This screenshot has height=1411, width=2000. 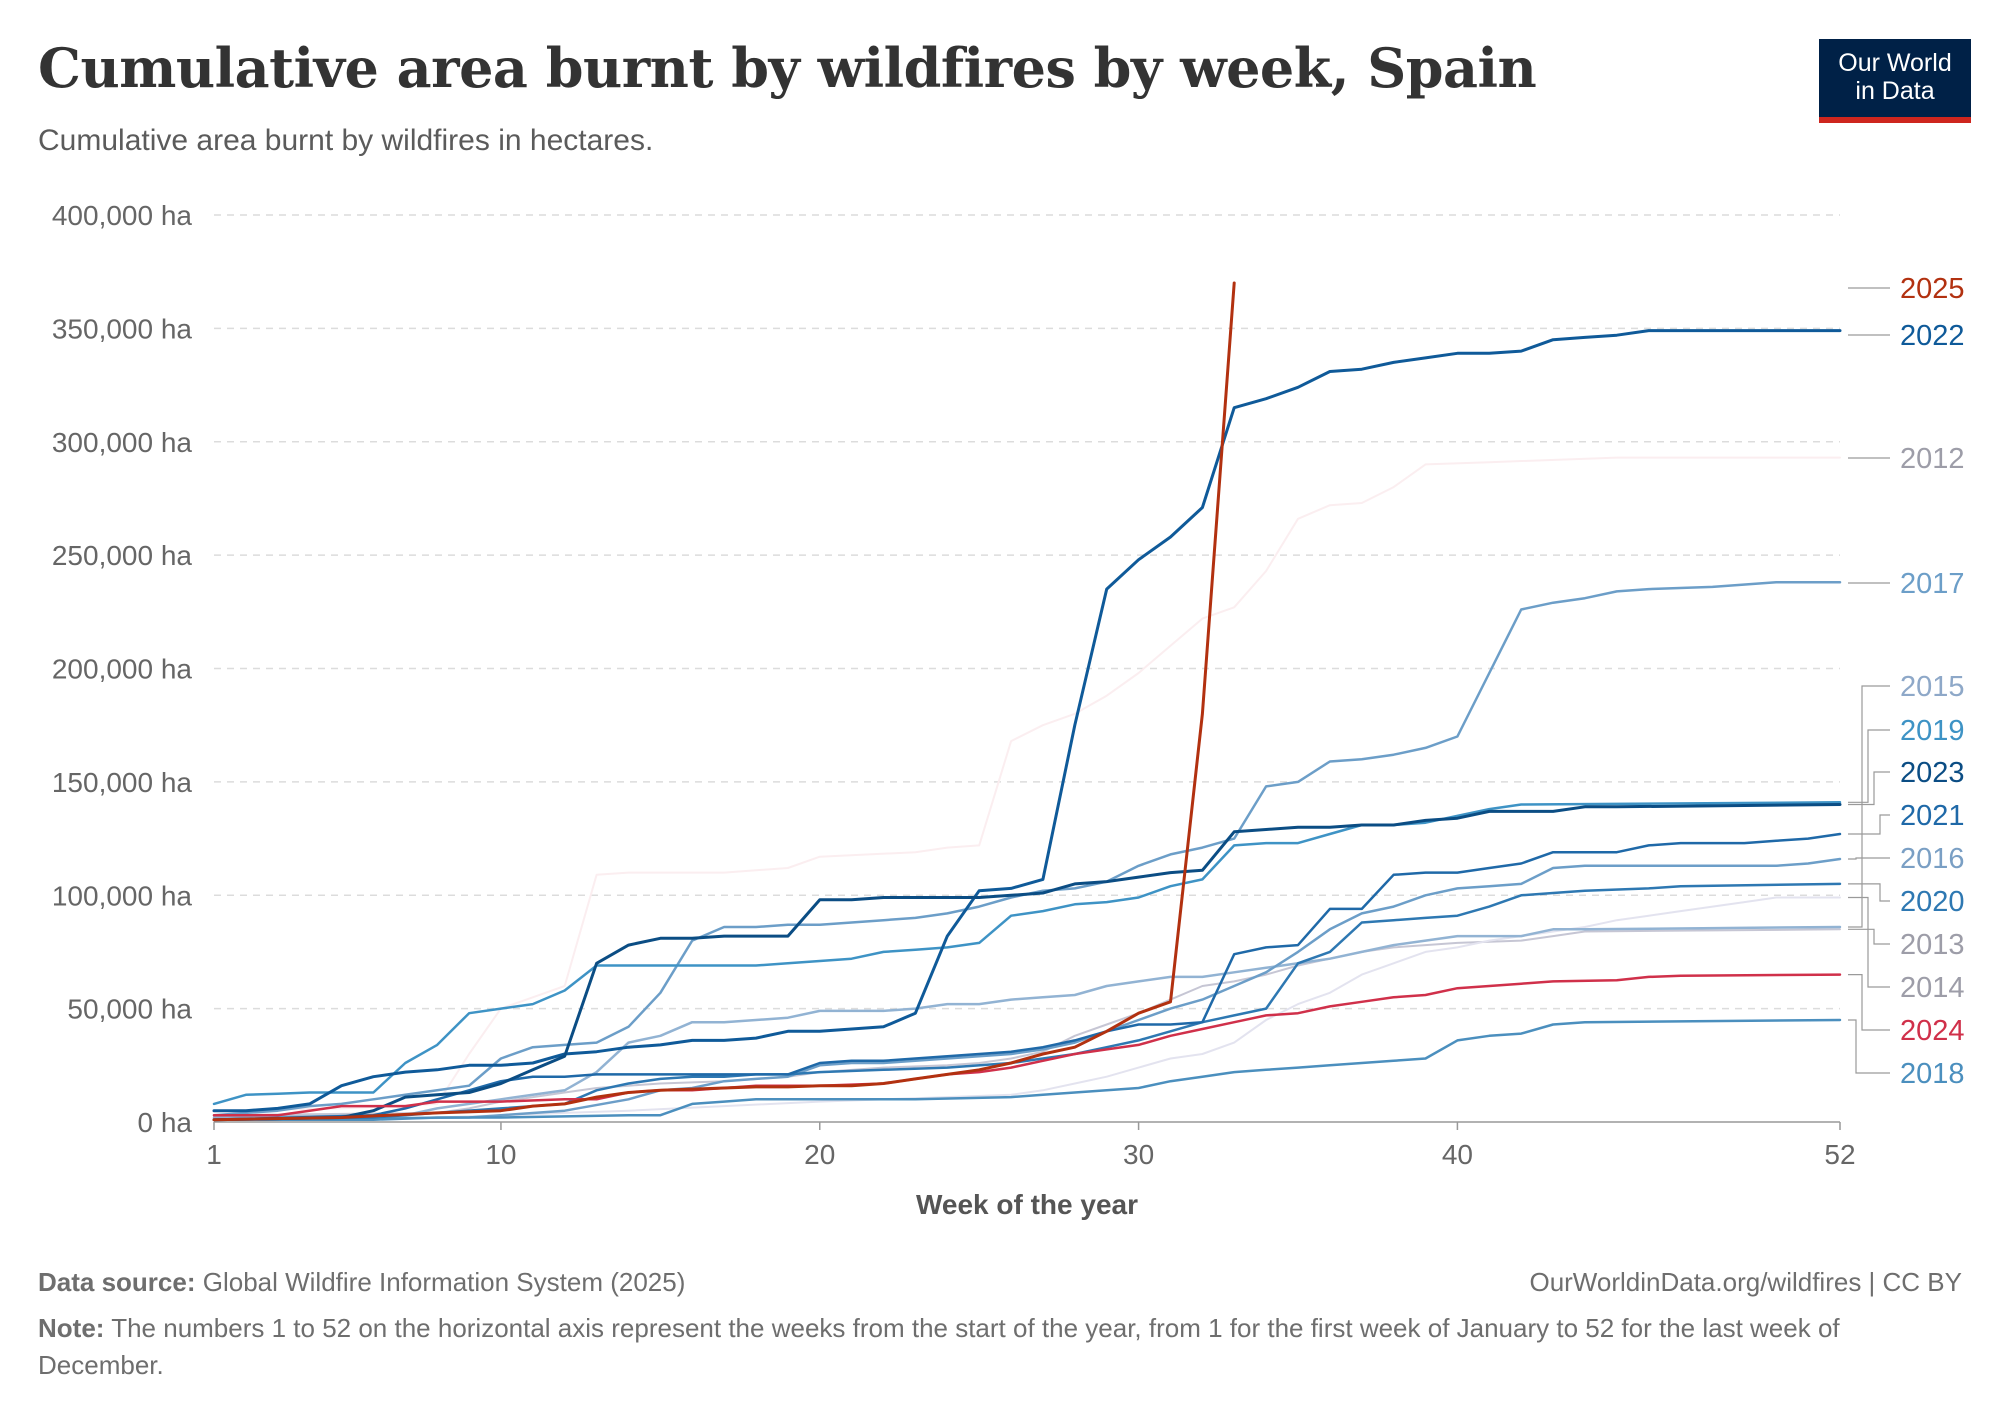 What do you see at coordinates (1839, 1154) in the screenshot?
I see `x-tick-label: 52` at bounding box center [1839, 1154].